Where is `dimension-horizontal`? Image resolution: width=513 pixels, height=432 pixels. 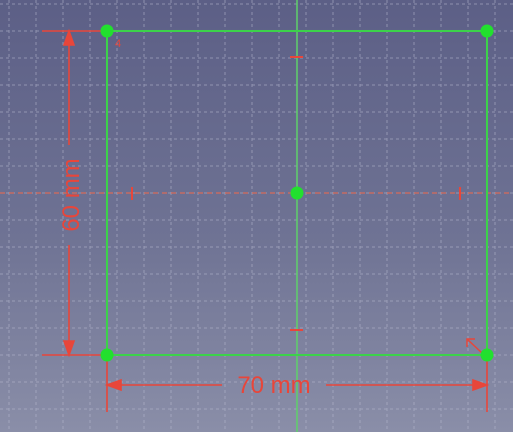
dimension-horizontal is located at coordinates (297, 383).